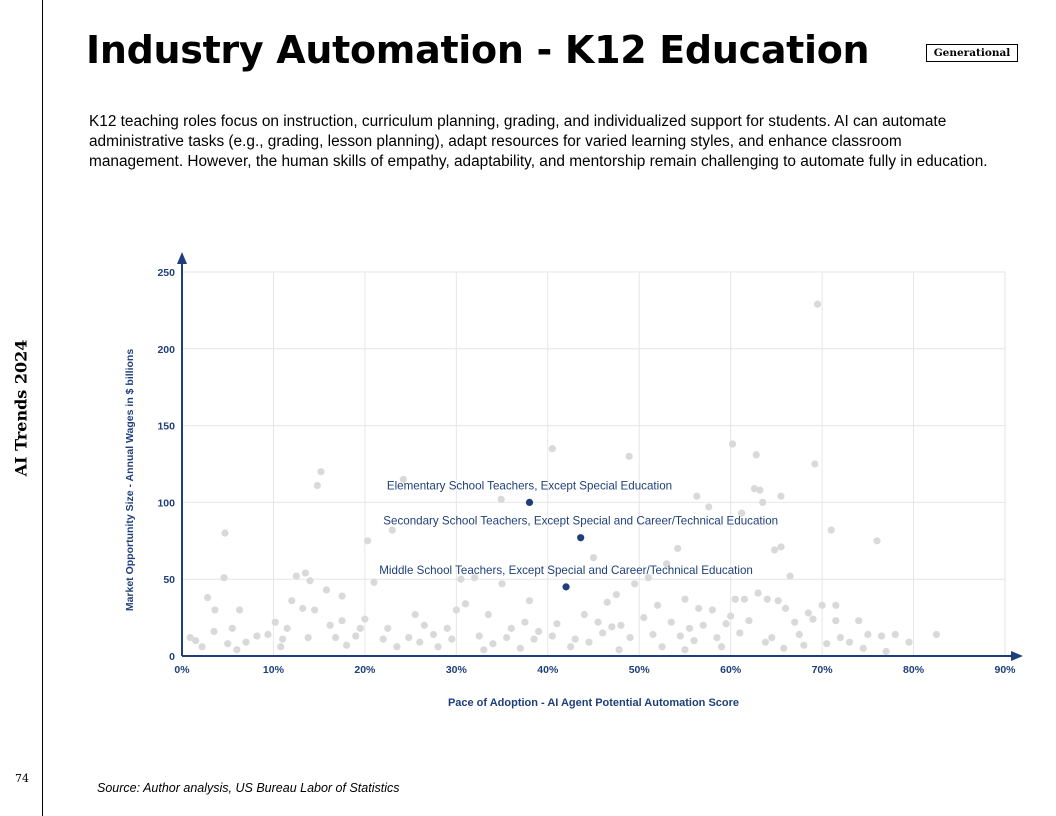 This screenshot has width=1056, height=816. What do you see at coordinates (914, 670) in the screenshot?
I see `x-tick-label: 80%` at bounding box center [914, 670].